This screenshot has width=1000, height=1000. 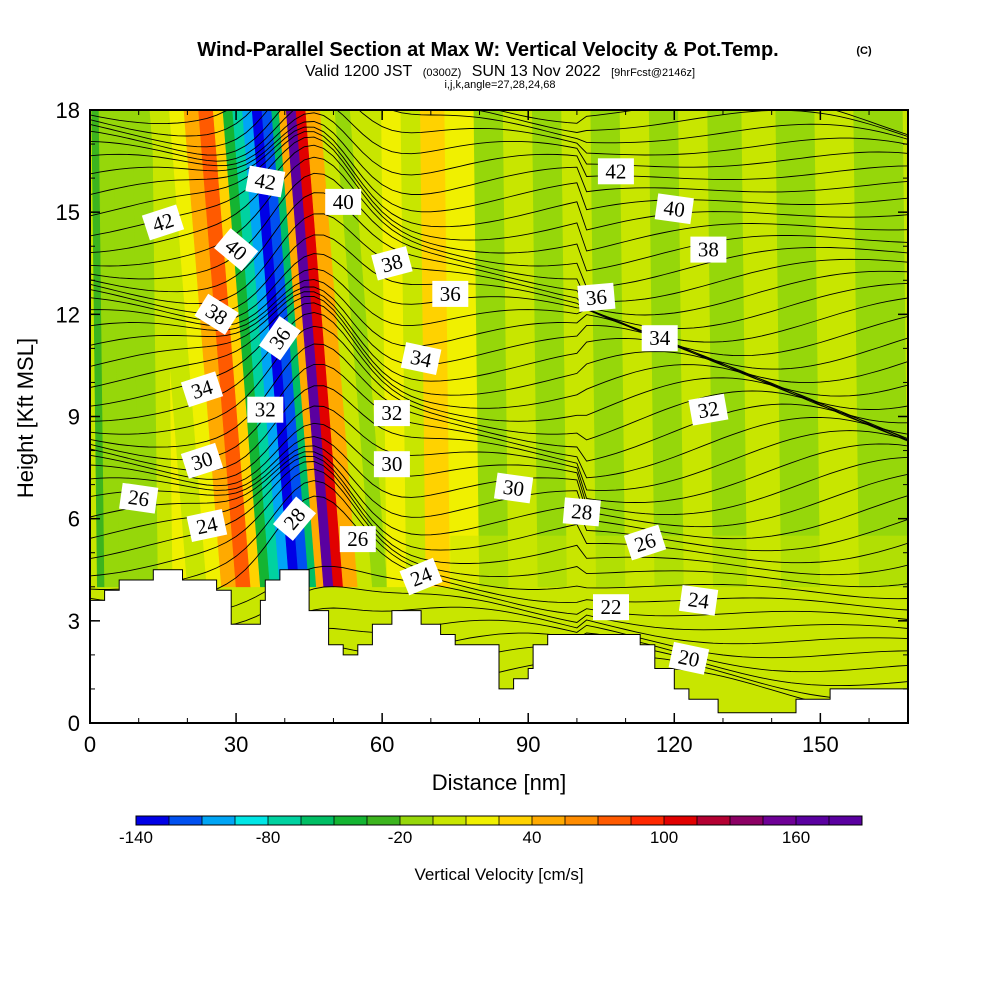 I want to click on y-axis-label: Height [Kft MSL], so click(x=25, y=418).